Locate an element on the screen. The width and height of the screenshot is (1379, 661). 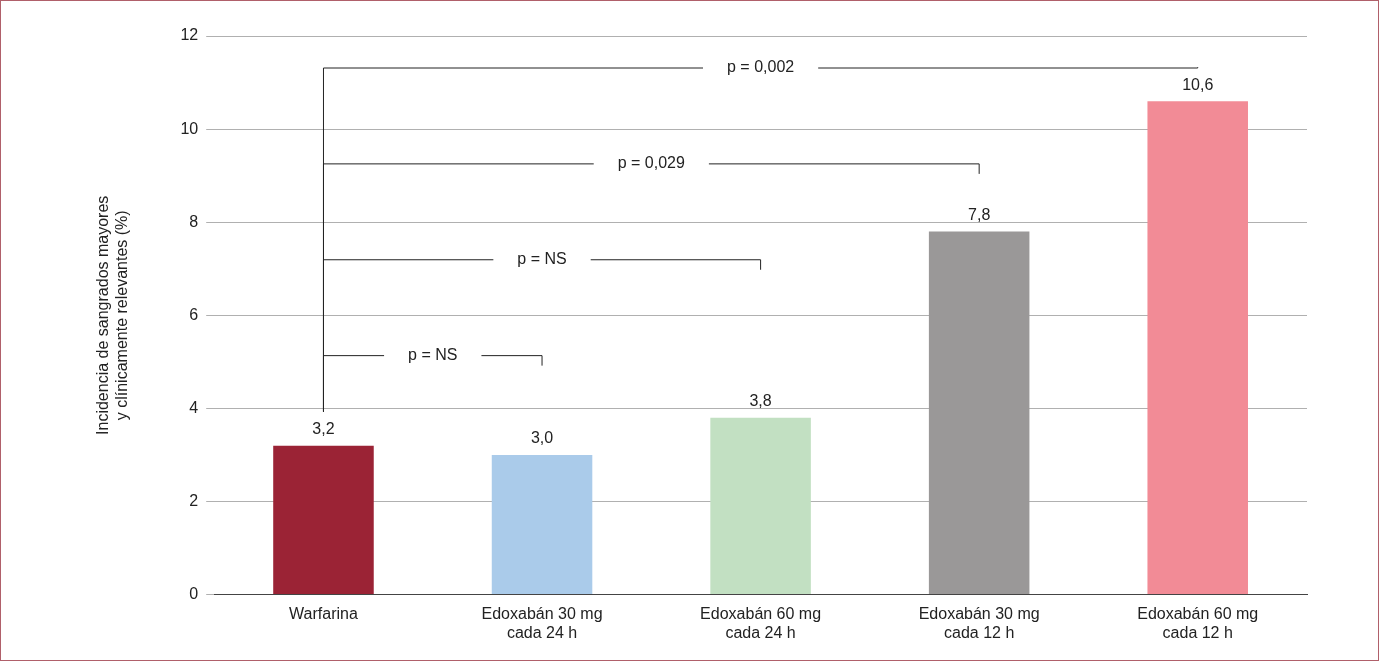
y-axis-title: Incidencia de sangrados mayores y clínicamente relevantes (%) is located at coordinates (112, 315).